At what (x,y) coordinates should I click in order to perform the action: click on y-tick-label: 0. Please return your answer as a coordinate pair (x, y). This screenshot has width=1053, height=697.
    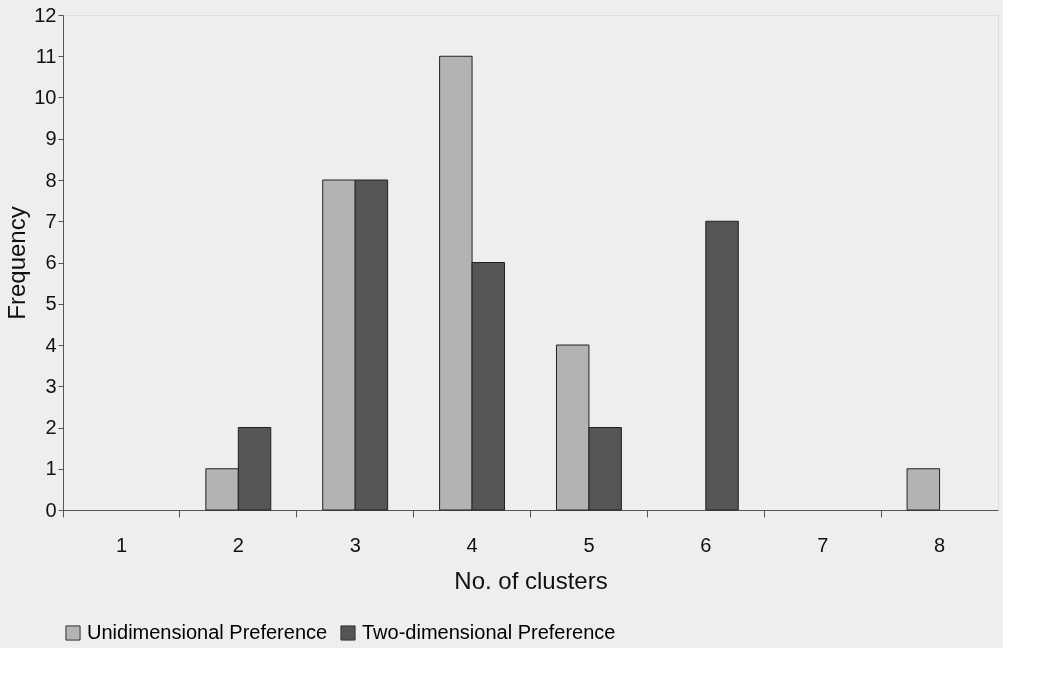
    Looking at the image, I should click on (51, 509).